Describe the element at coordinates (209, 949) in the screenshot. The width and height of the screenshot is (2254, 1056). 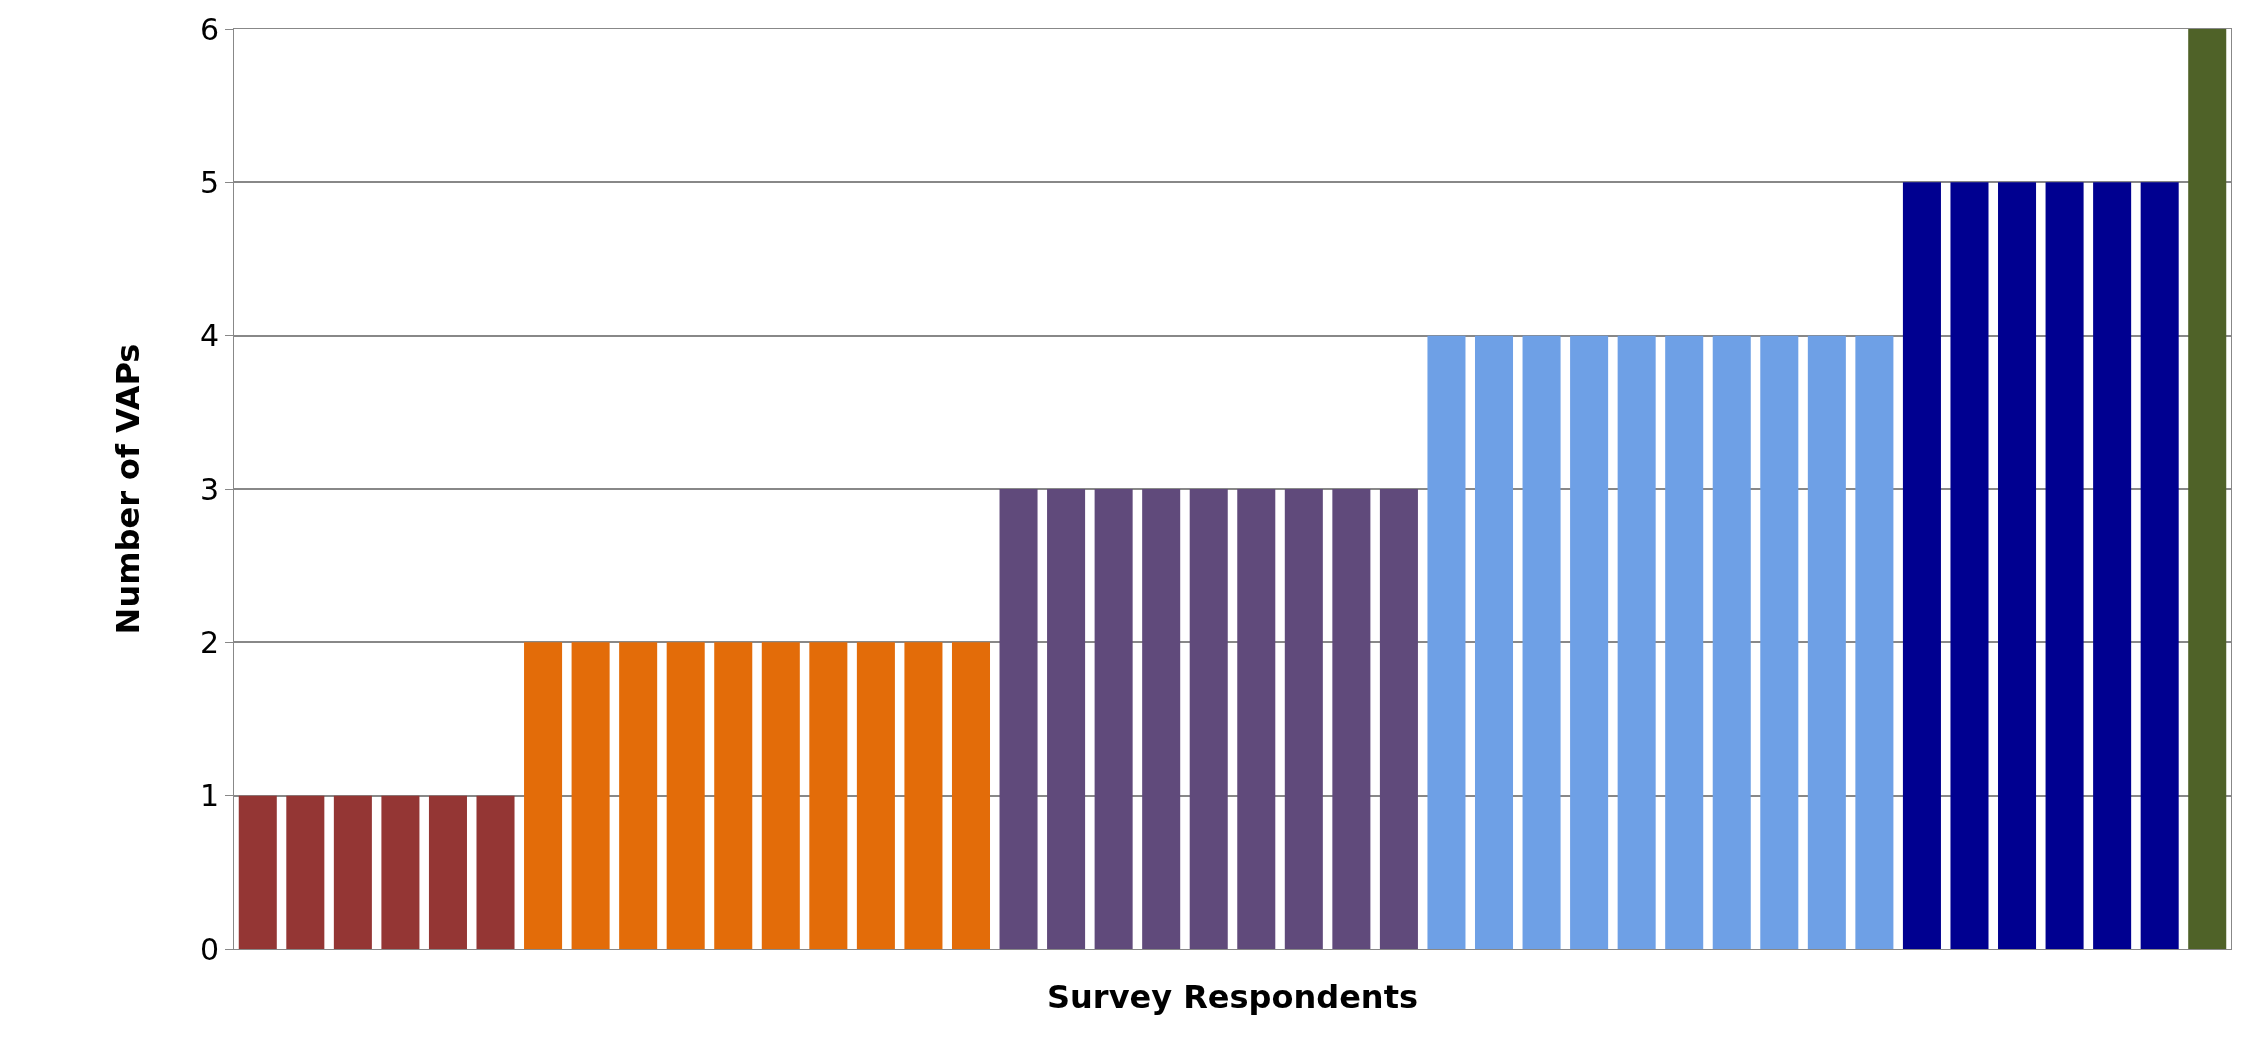
I see `y-tick-label: 0` at that location.